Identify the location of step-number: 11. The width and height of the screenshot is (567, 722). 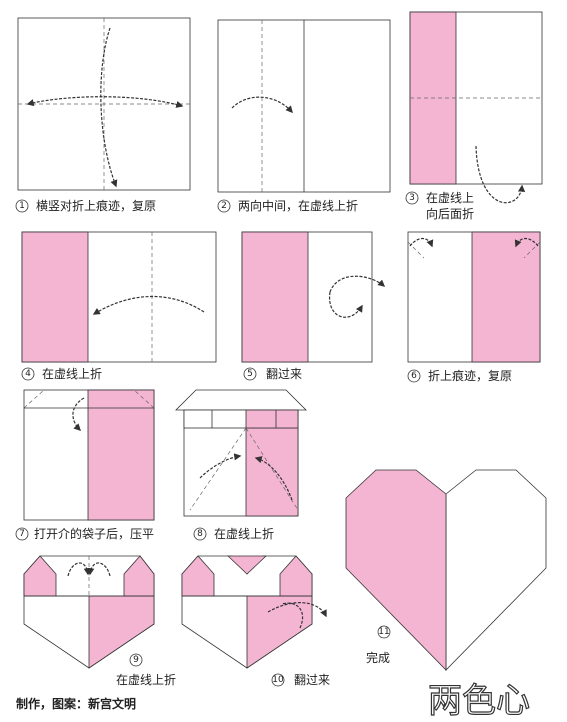
(383, 632).